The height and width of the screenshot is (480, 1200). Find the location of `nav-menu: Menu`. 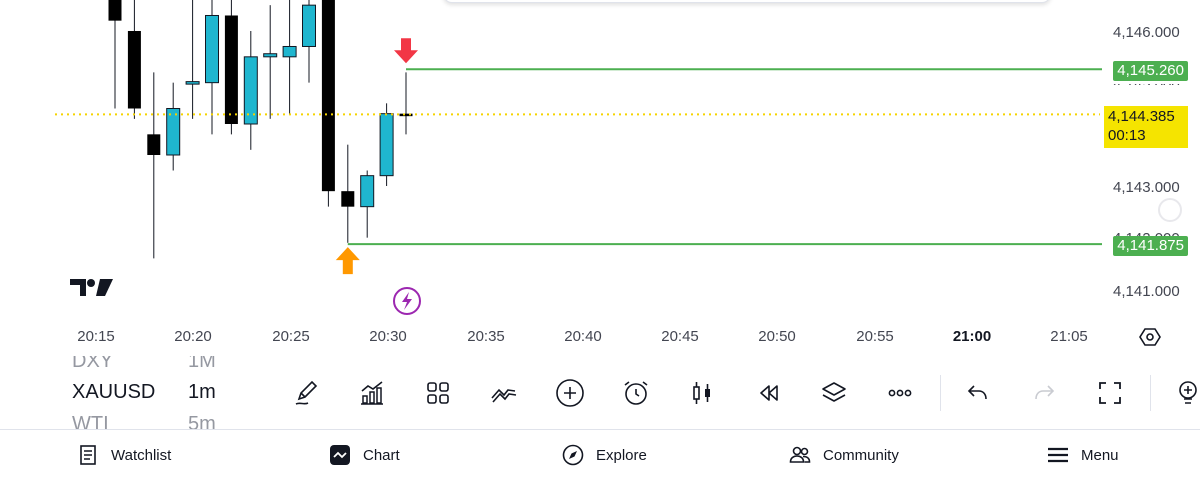

nav-menu: Menu is located at coordinates (1083, 455).